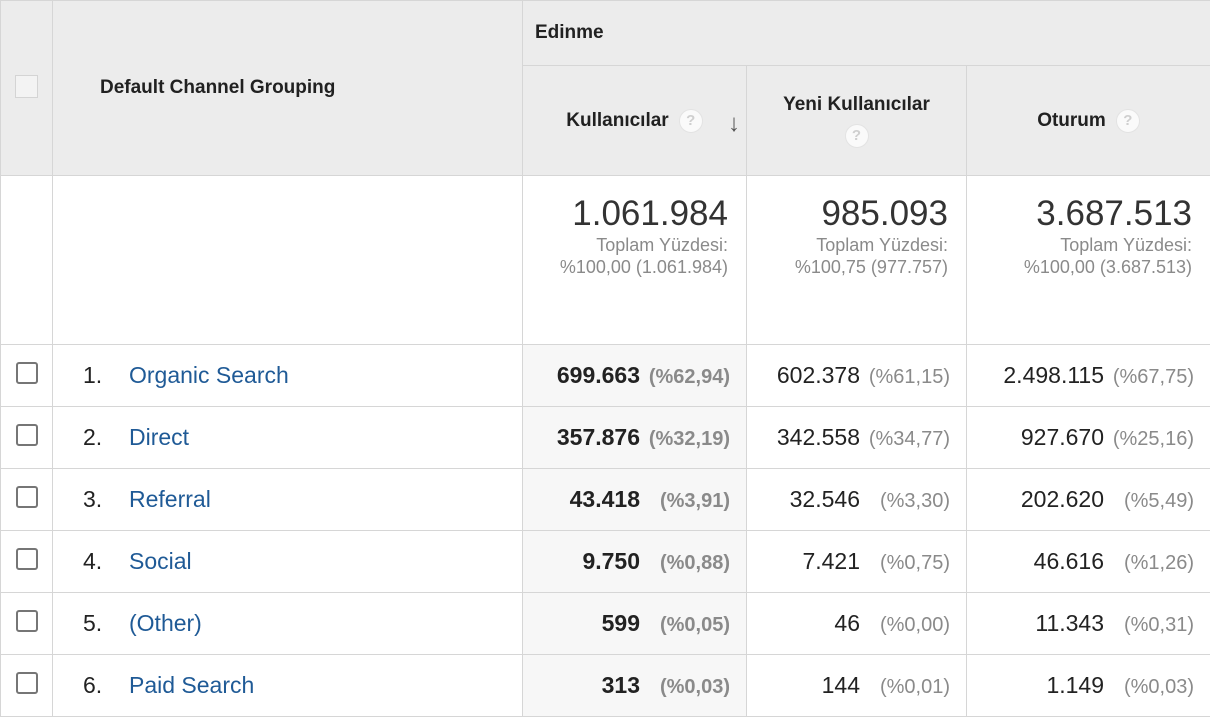 This screenshot has width=1210, height=726. Describe the element at coordinates (617, 120) in the screenshot. I see `users-header-label: Kullanıcılar` at that location.